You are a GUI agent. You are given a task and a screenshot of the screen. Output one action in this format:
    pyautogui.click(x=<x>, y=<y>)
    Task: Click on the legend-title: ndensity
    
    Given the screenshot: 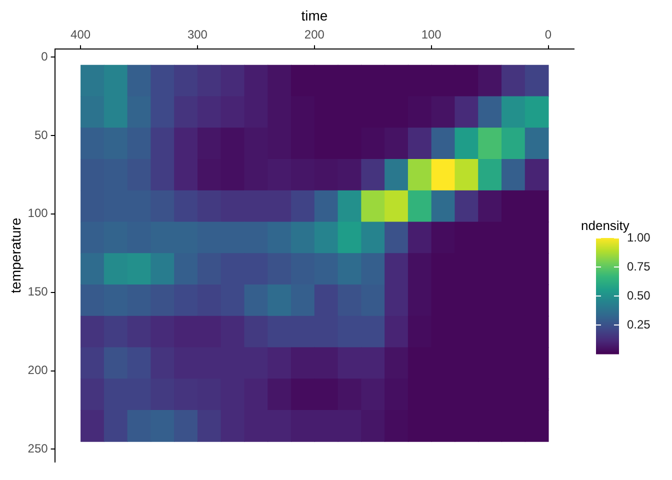 What is the action you would take?
    pyautogui.click(x=605, y=225)
    